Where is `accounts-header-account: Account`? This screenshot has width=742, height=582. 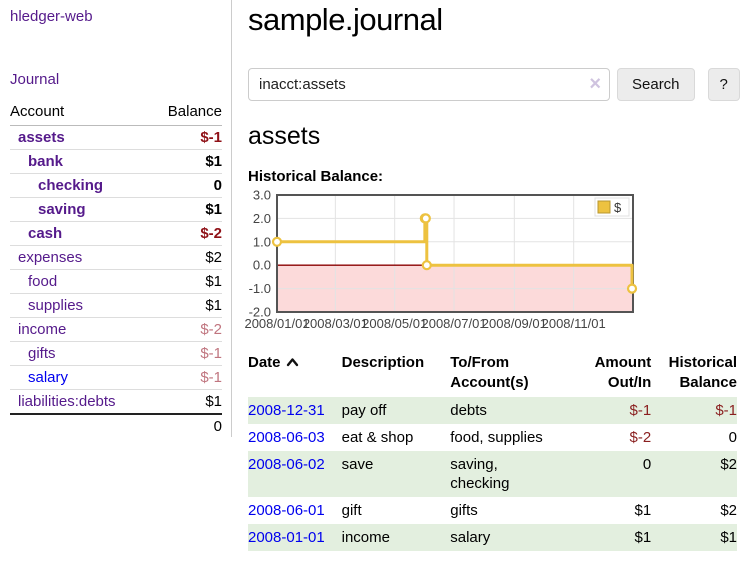 accounts-header-account: Account is located at coordinates (80, 113).